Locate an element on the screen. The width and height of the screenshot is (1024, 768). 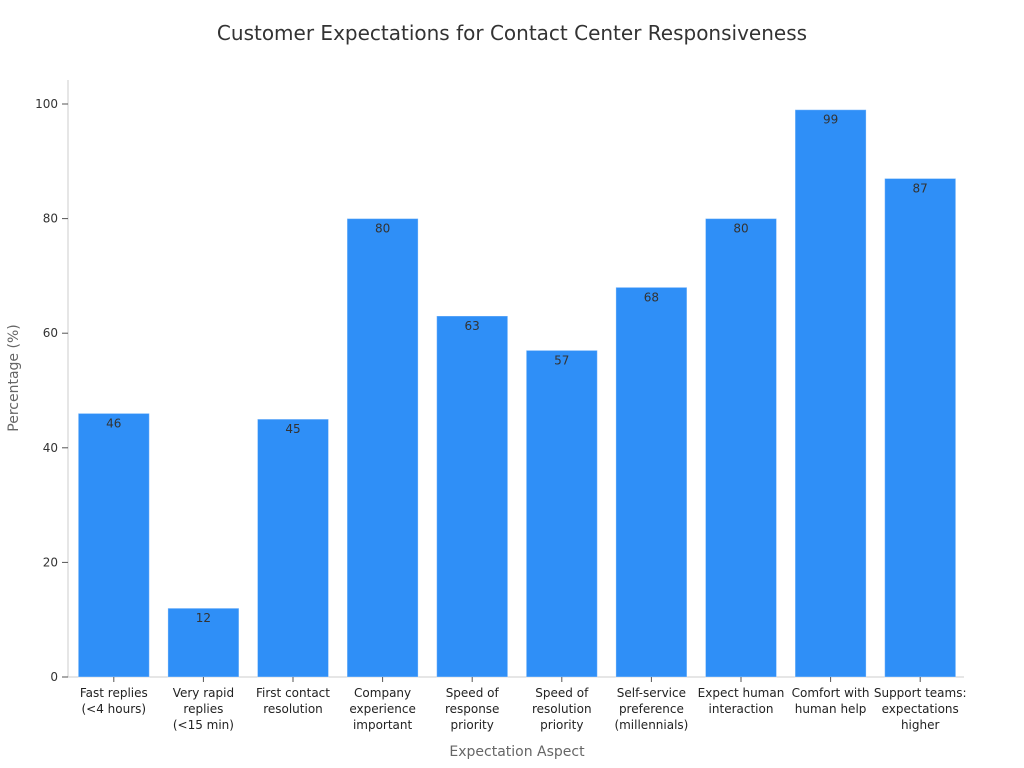
x-tick-label-line: Comfort with is located at coordinates (831, 693).